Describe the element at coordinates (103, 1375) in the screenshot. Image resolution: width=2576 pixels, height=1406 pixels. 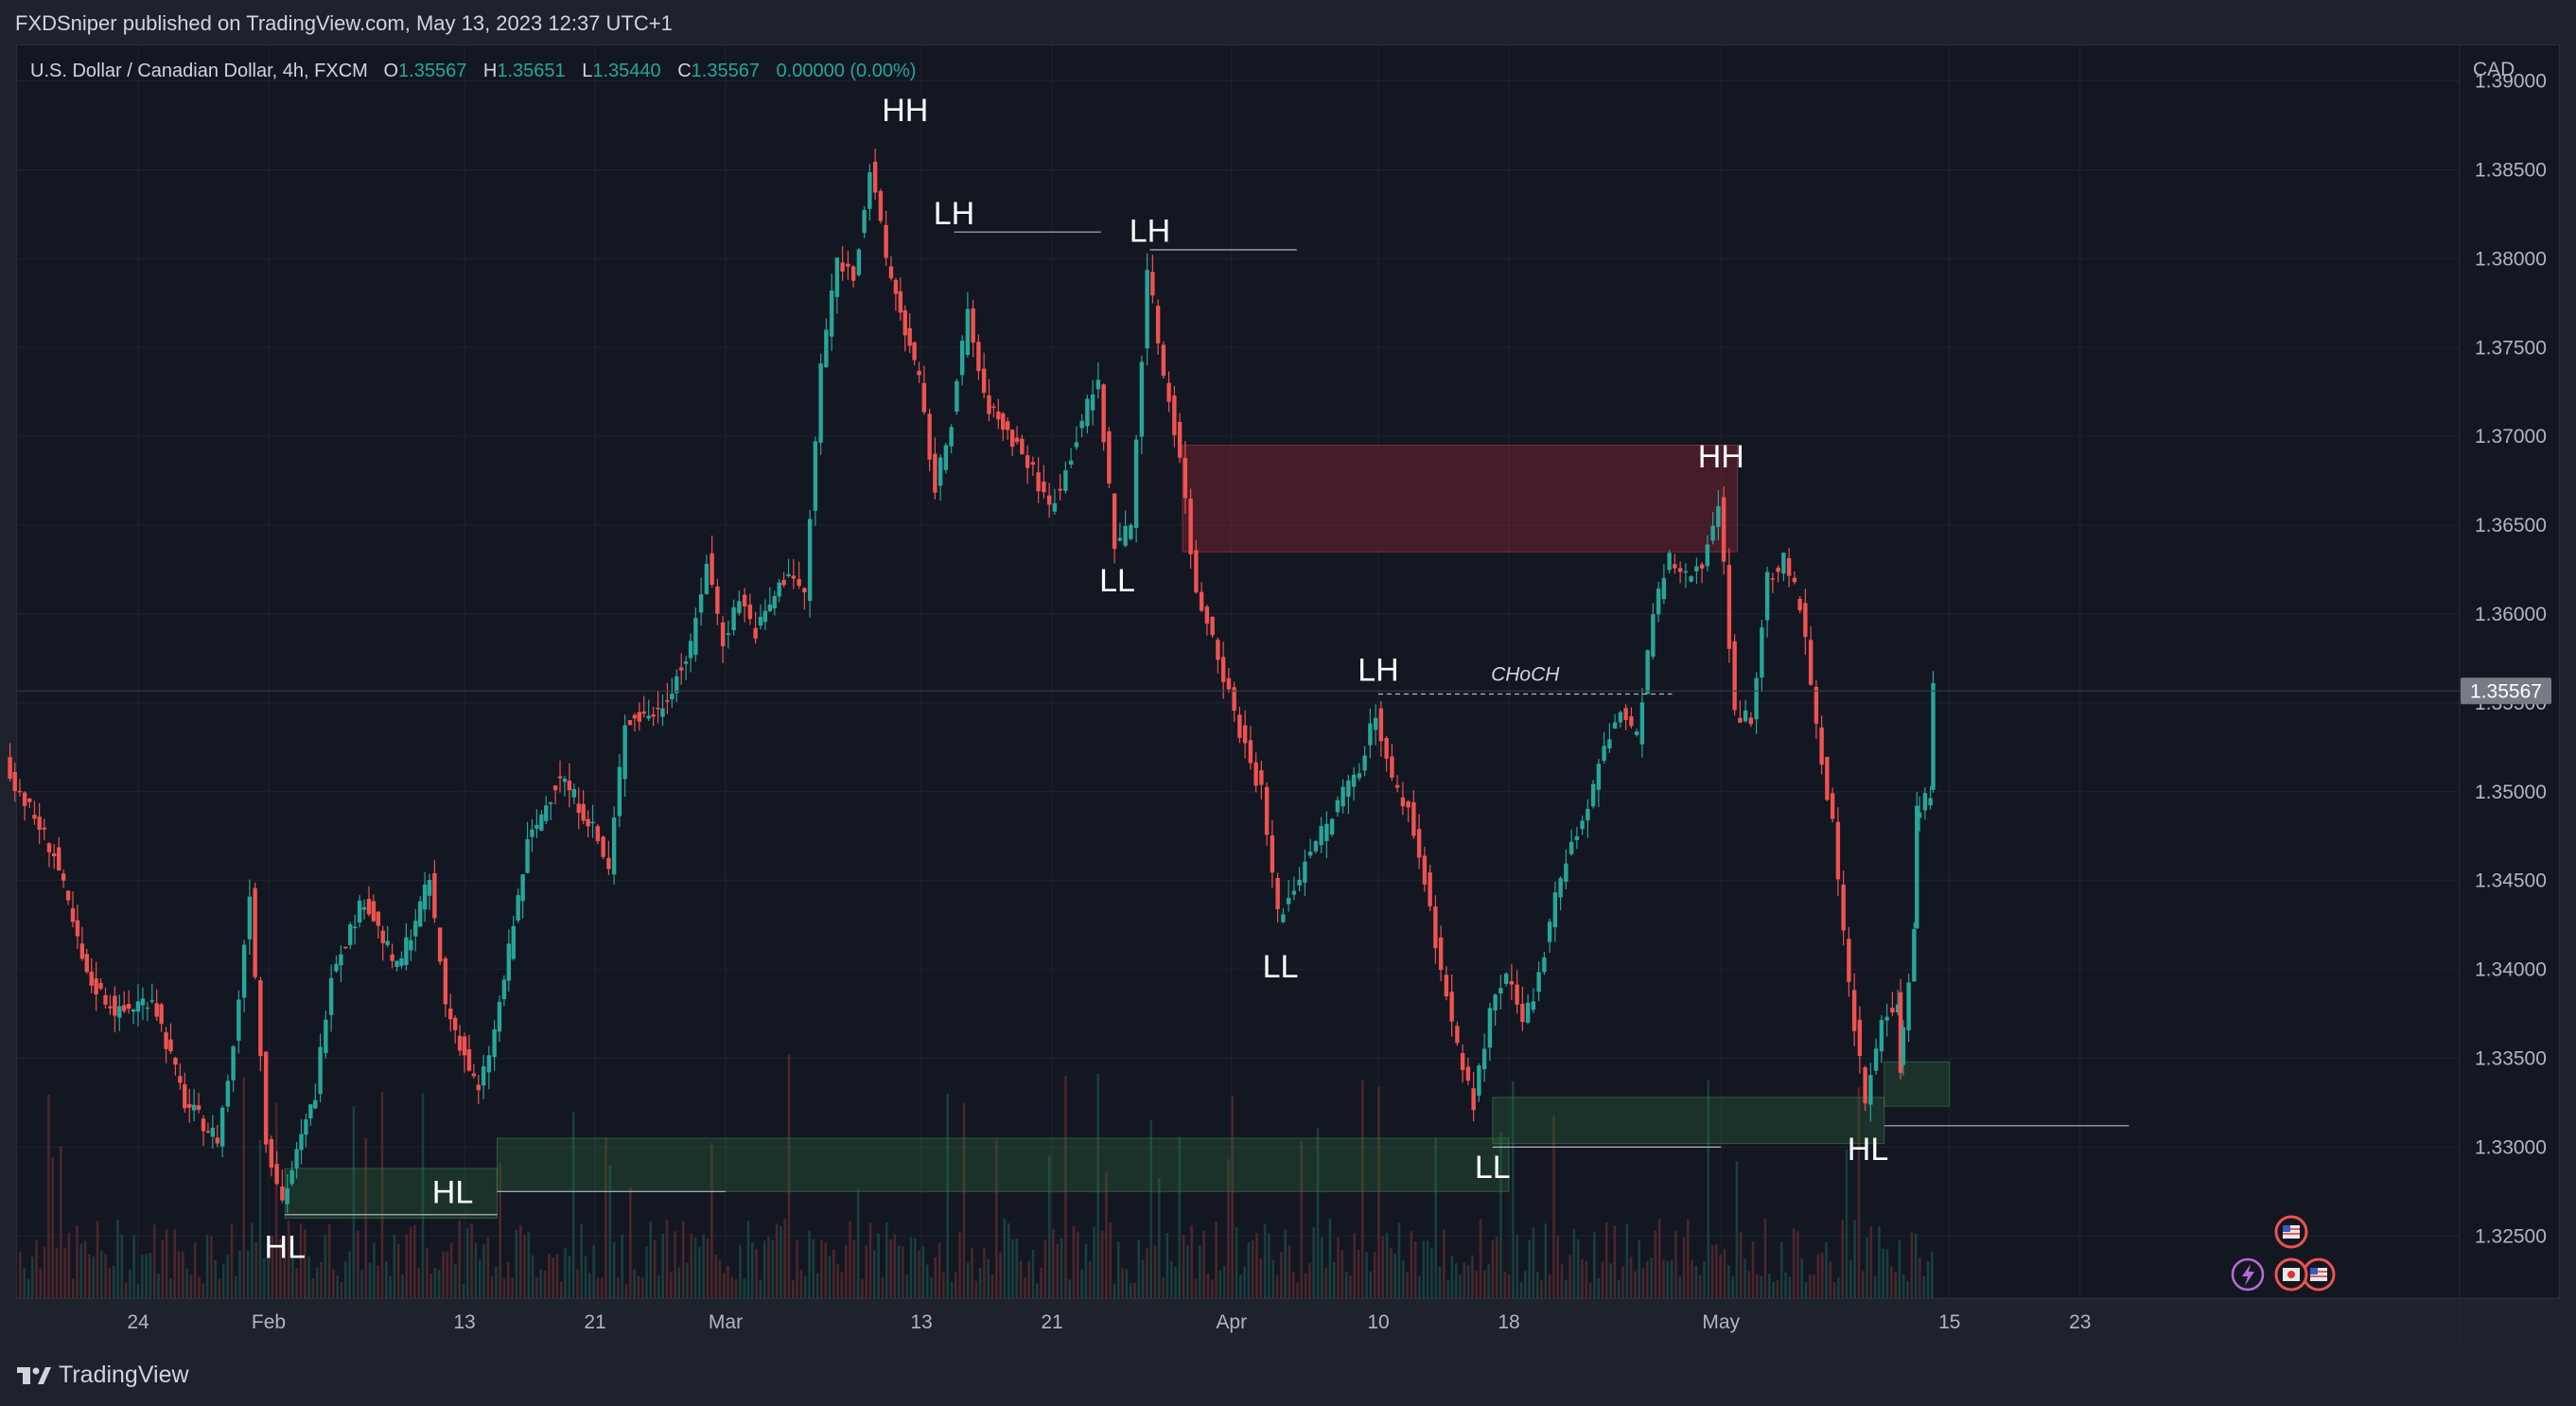
I see `tradingview-brand: TradingView` at that location.